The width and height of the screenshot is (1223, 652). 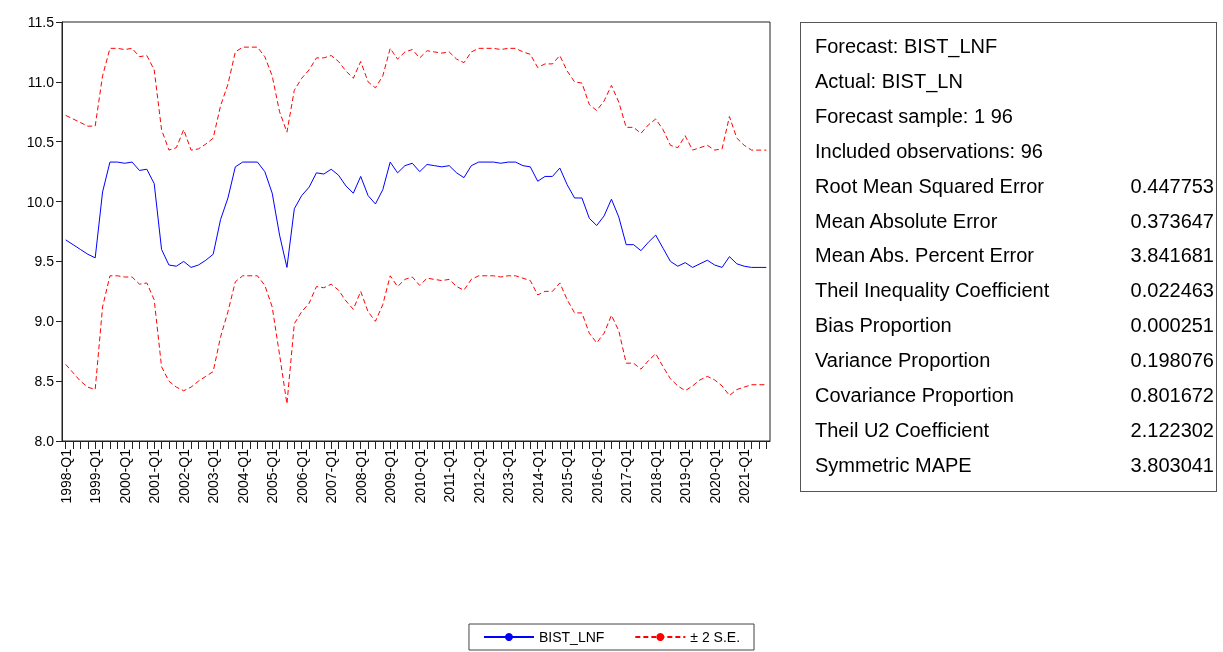 What do you see at coordinates (596, 476) in the screenshot?
I see `x-tick-label: 2016-Q1` at bounding box center [596, 476].